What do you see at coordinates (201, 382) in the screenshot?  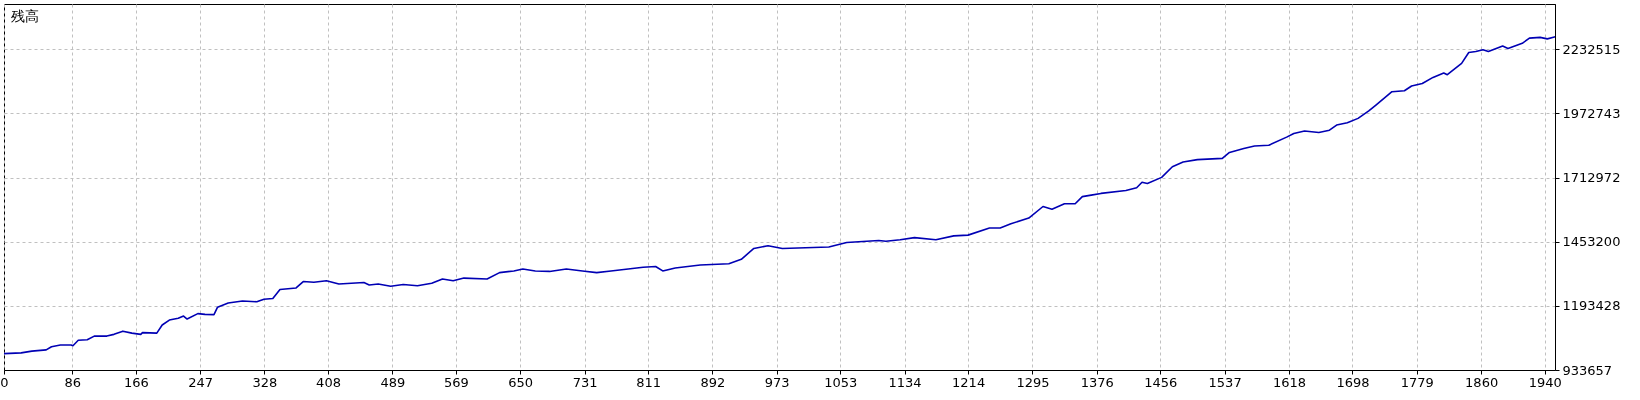 I see `x-tick-label: 247` at bounding box center [201, 382].